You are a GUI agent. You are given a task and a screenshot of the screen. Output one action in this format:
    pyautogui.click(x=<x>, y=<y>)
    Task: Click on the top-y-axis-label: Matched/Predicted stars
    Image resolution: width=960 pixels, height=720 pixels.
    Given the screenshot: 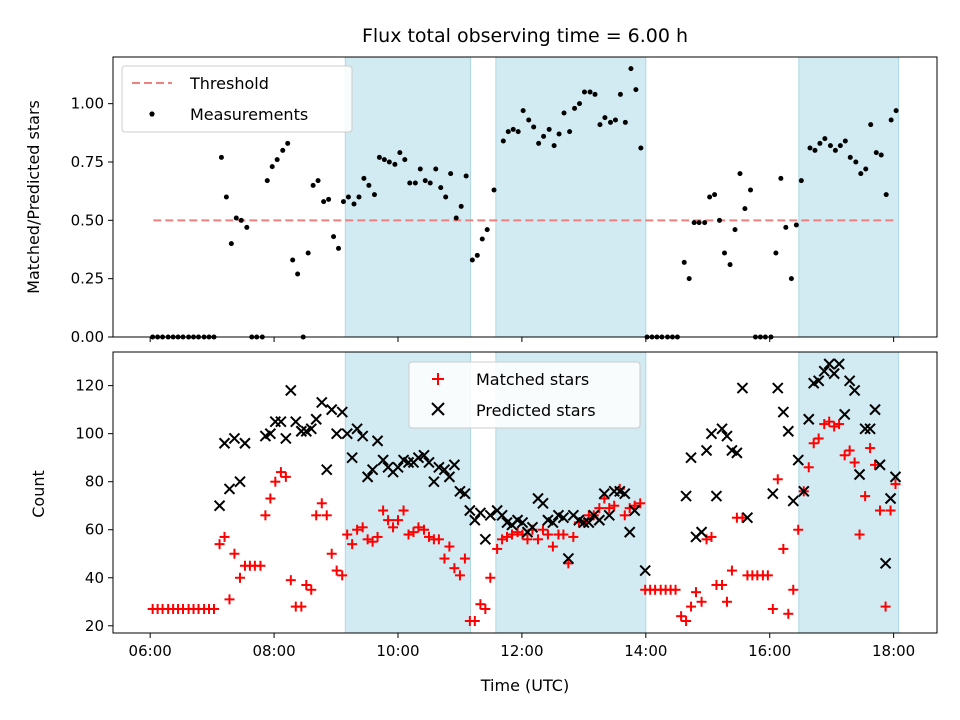 What is the action you would take?
    pyautogui.click(x=33, y=197)
    